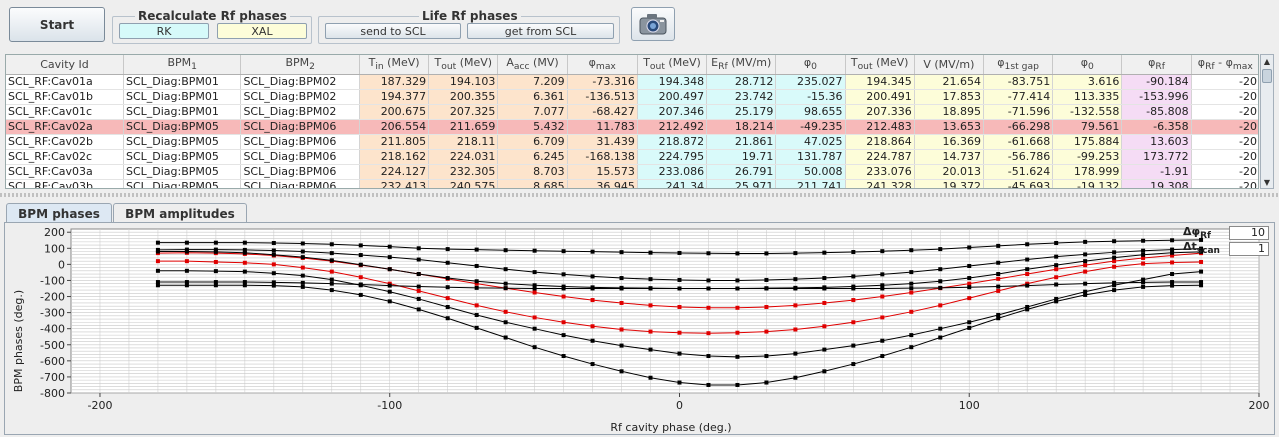 The image size is (1279, 437). What do you see at coordinates (1018, 157) in the screenshot?
I see `table-cell: -56.786` at bounding box center [1018, 157].